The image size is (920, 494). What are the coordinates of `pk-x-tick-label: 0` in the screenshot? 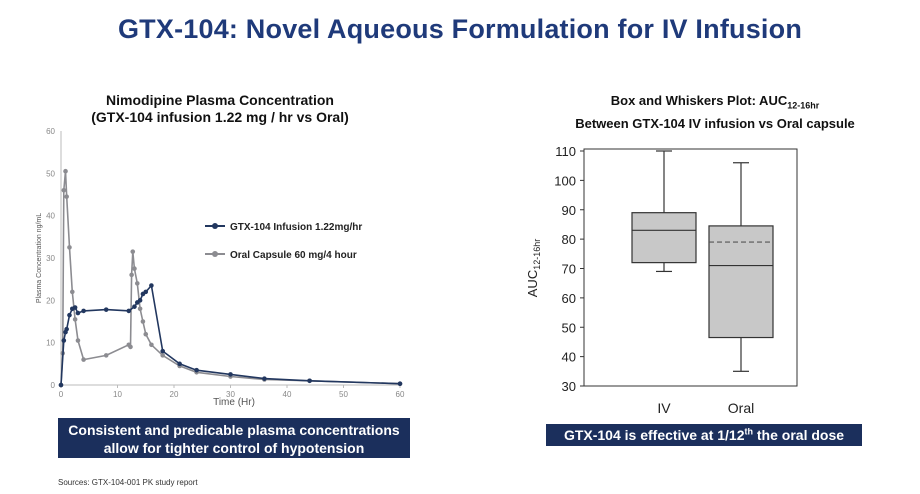 It's located at (61, 394).